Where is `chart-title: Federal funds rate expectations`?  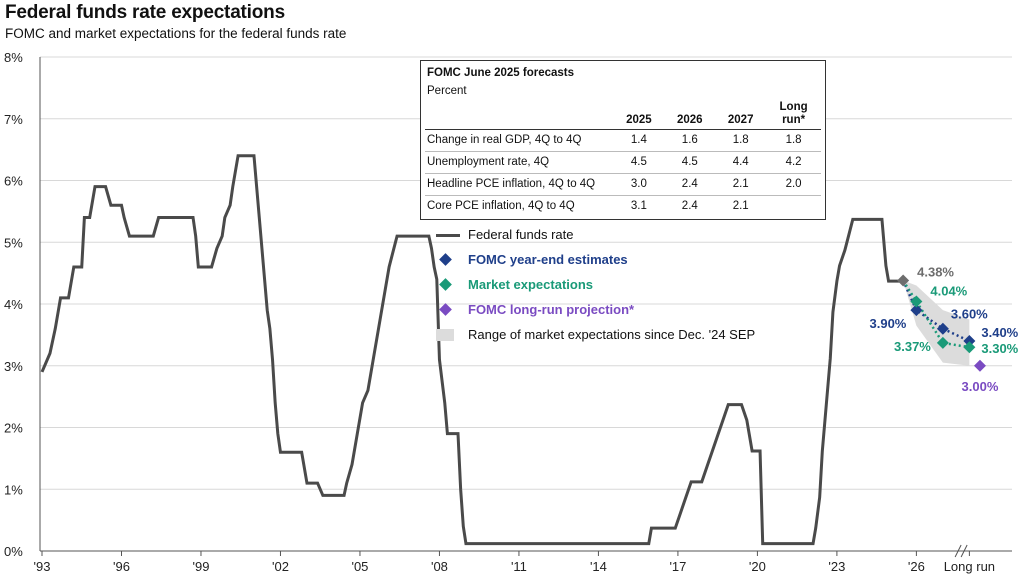
chart-title: Federal funds rate expectations is located at coordinates (145, 12).